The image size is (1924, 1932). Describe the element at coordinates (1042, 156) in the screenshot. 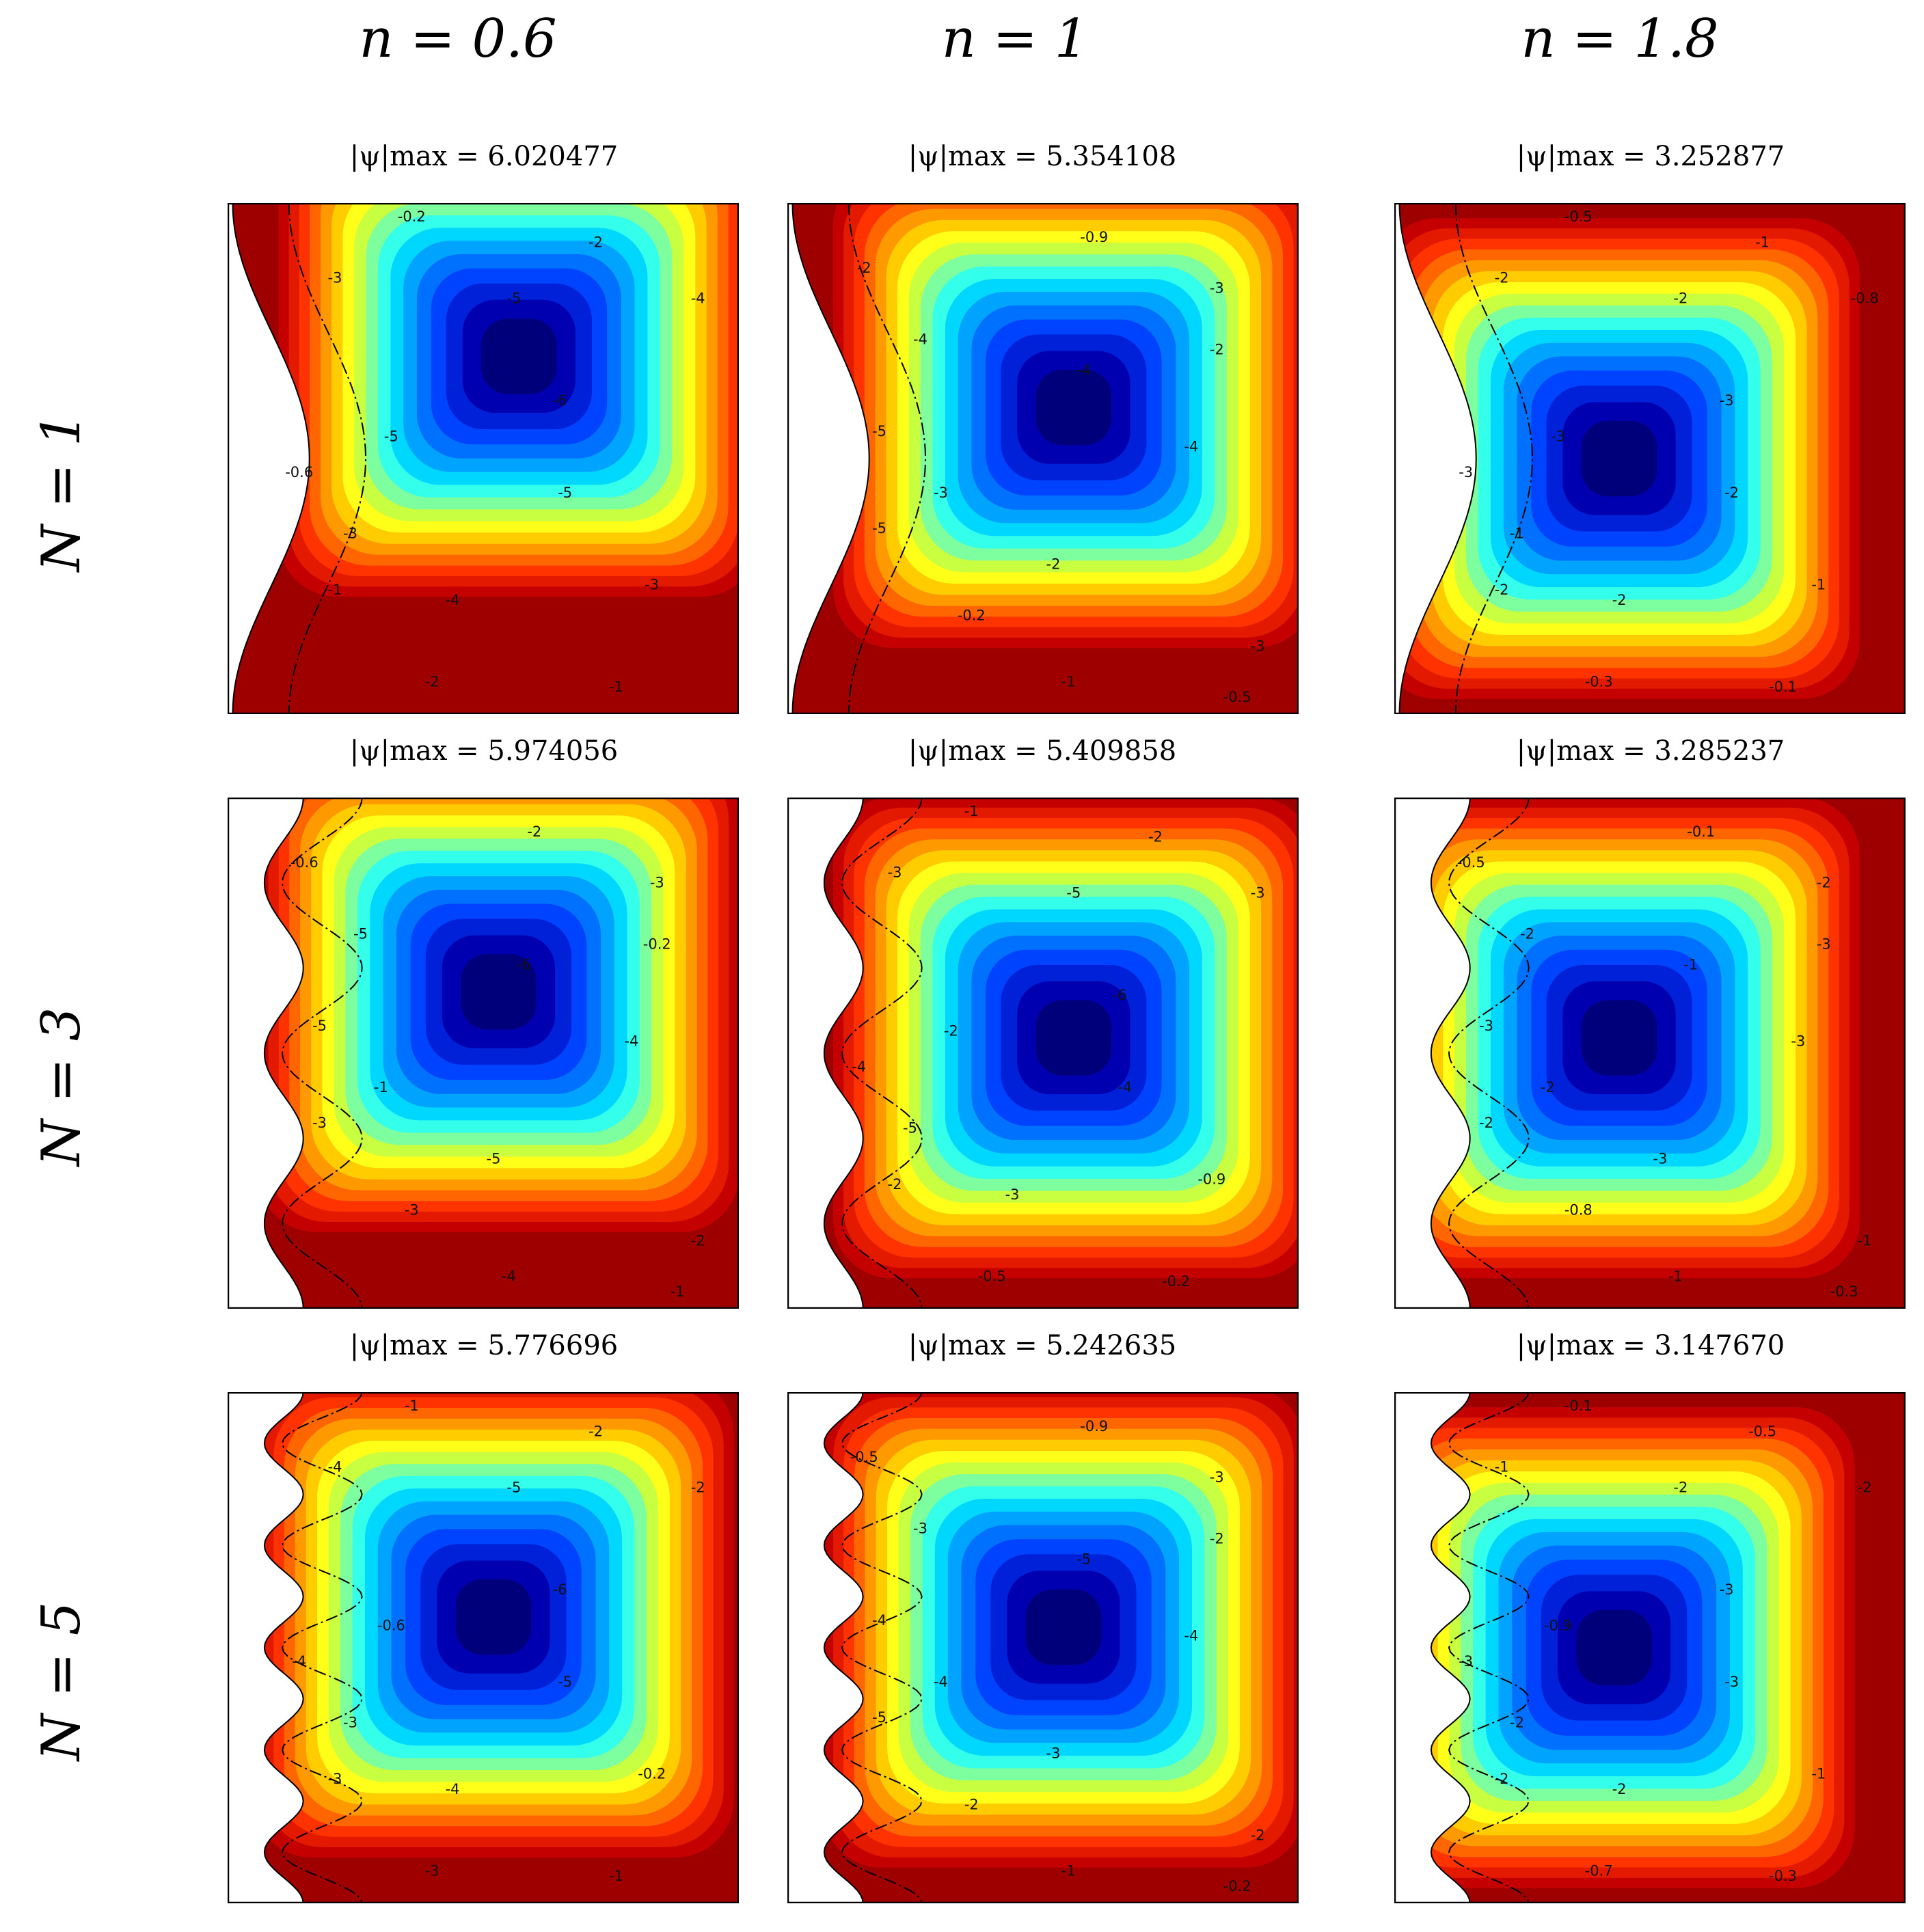

I see `panel-subtitle: |ψ|max = 5.354108` at that location.